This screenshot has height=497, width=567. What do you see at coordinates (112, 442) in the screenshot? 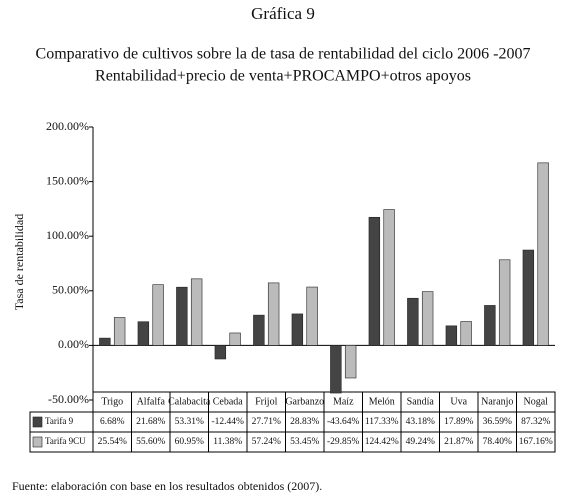
I see `table-cell: 25.54%` at bounding box center [112, 442].